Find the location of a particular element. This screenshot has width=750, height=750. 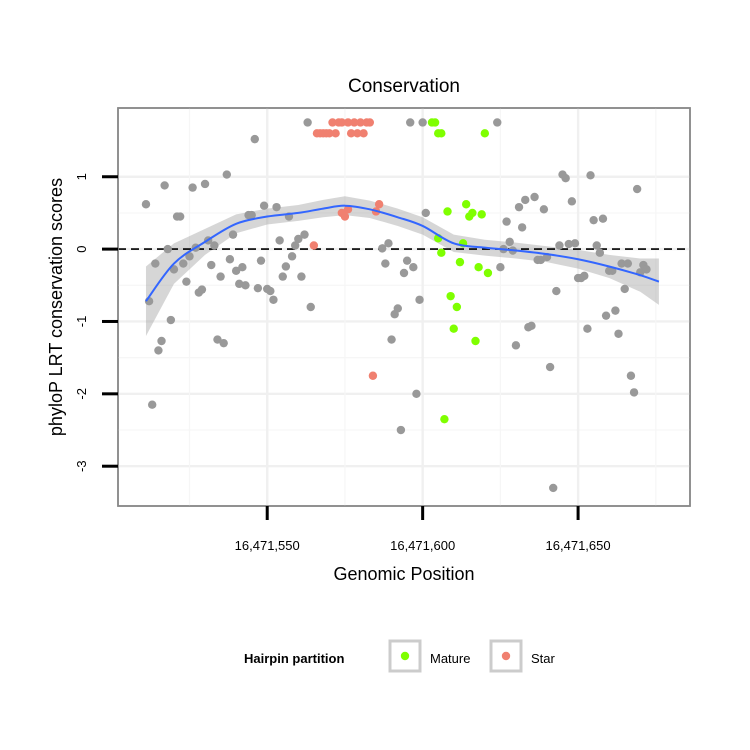

legend-dot-mature is located at coordinates (405, 656).